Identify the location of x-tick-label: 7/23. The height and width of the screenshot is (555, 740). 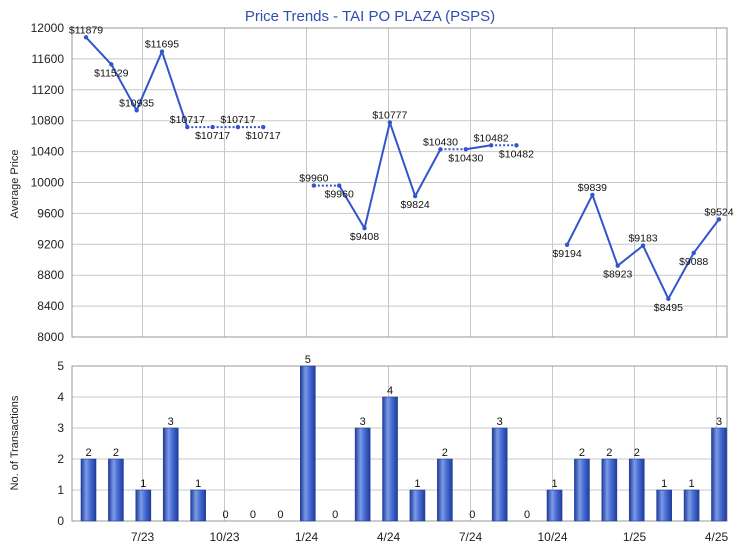
(143, 537).